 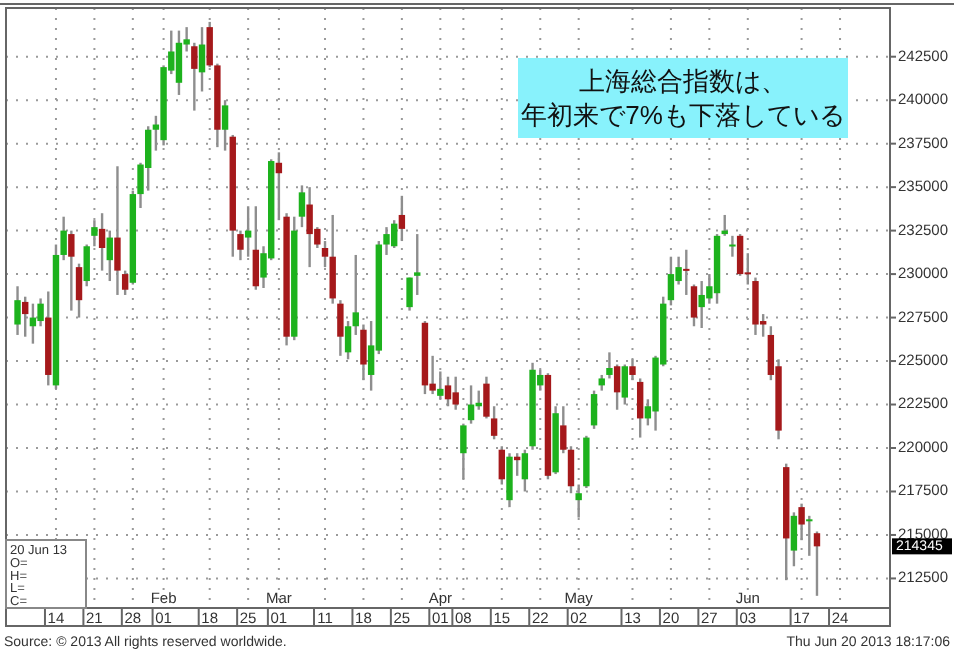 What do you see at coordinates (683, 81) in the screenshot?
I see `annotation: 上海総合指数は、` at bounding box center [683, 81].